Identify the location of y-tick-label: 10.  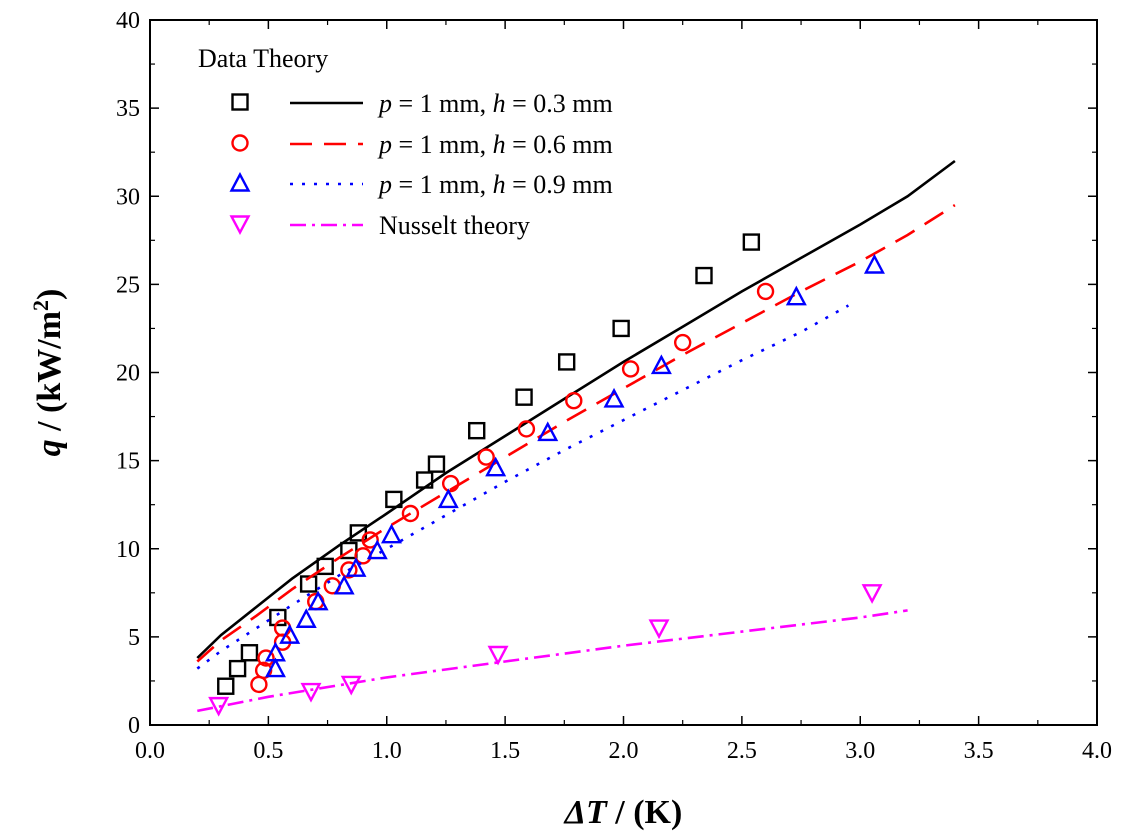
(128, 550).